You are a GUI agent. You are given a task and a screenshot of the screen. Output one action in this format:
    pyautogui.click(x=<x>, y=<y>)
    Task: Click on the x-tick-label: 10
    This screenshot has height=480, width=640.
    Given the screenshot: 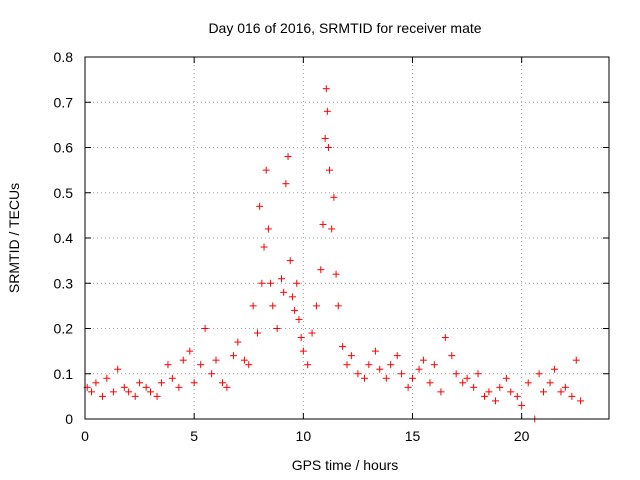 What is the action you would take?
    pyautogui.click(x=304, y=436)
    